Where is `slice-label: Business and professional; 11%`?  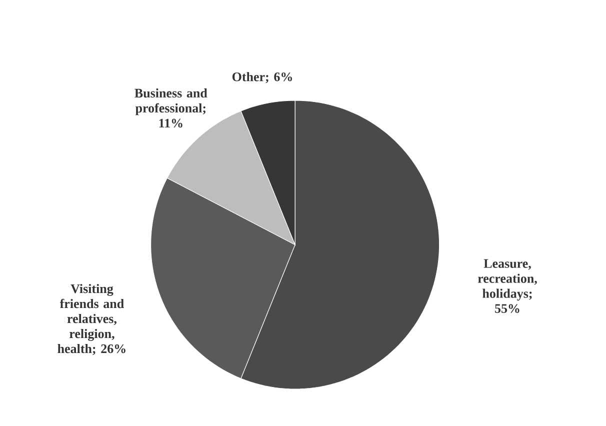 slice-label: Business and professional; 11% is located at coordinates (171, 108).